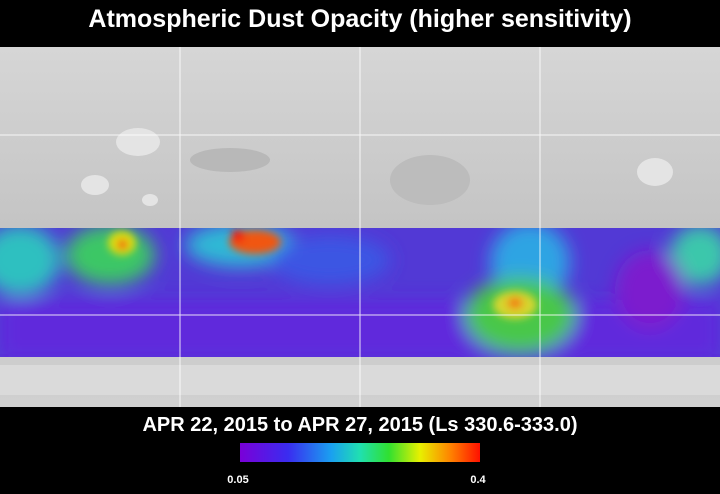 The height and width of the screenshot is (494, 720). I want to click on colorbar: 0.05 0.4, so click(357, 464).